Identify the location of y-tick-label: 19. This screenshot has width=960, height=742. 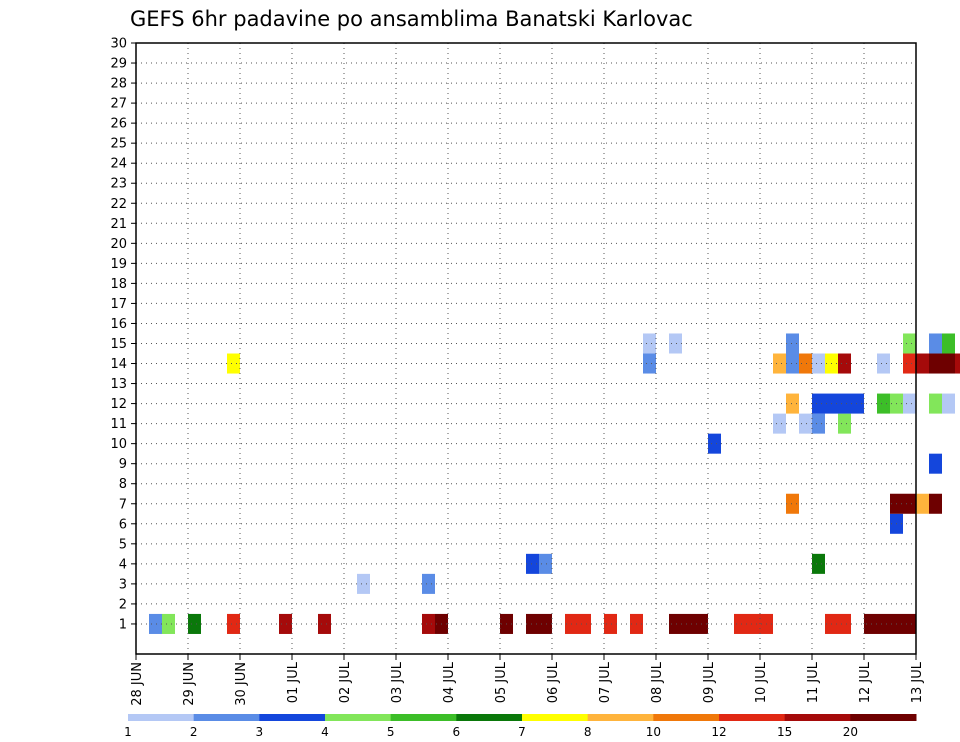
(118, 264).